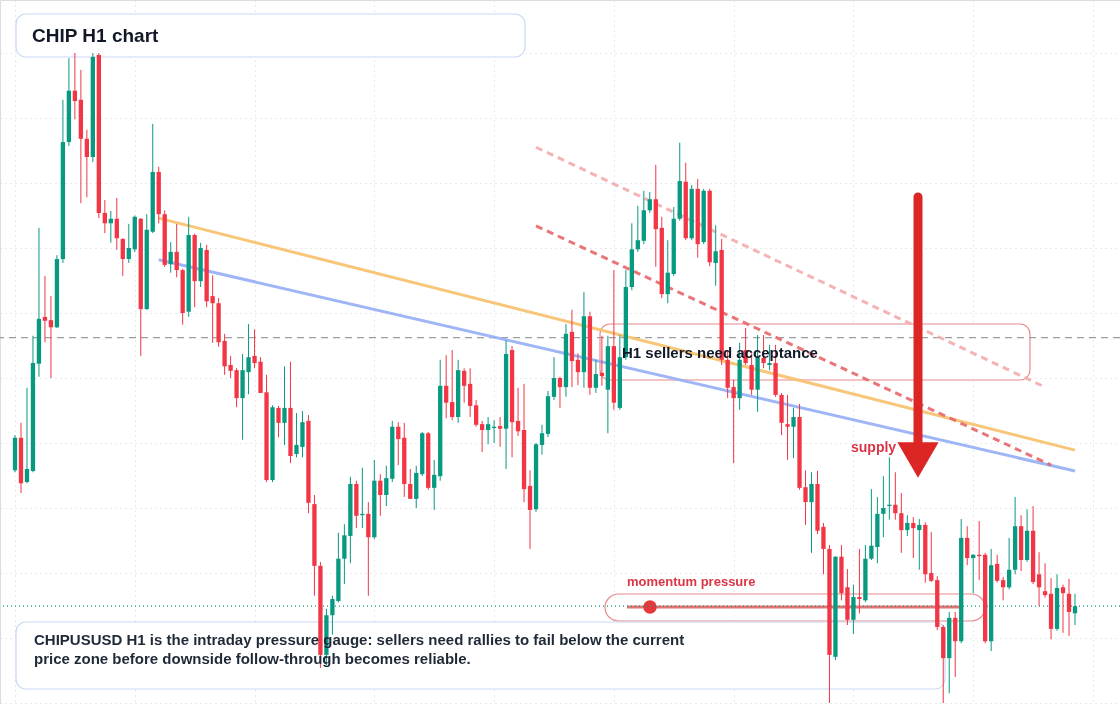 The height and width of the screenshot is (704, 1120). What do you see at coordinates (96, 35) in the screenshot?
I see `chart-title: CHIP H1 chart` at bounding box center [96, 35].